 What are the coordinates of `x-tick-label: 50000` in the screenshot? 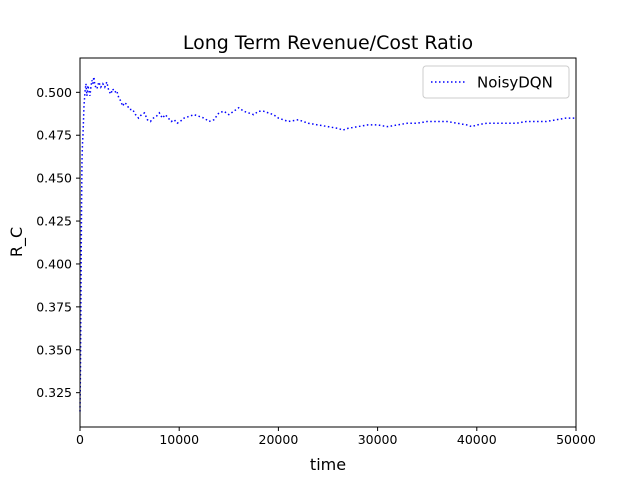 It's located at (576, 439).